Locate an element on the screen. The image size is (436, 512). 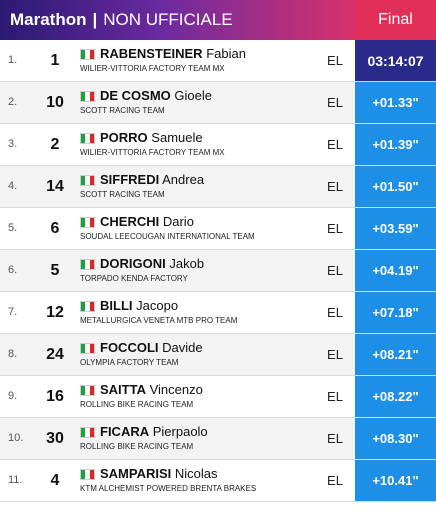
rider-name: SAITTA Vincenzo is located at coordinates (151, 389).